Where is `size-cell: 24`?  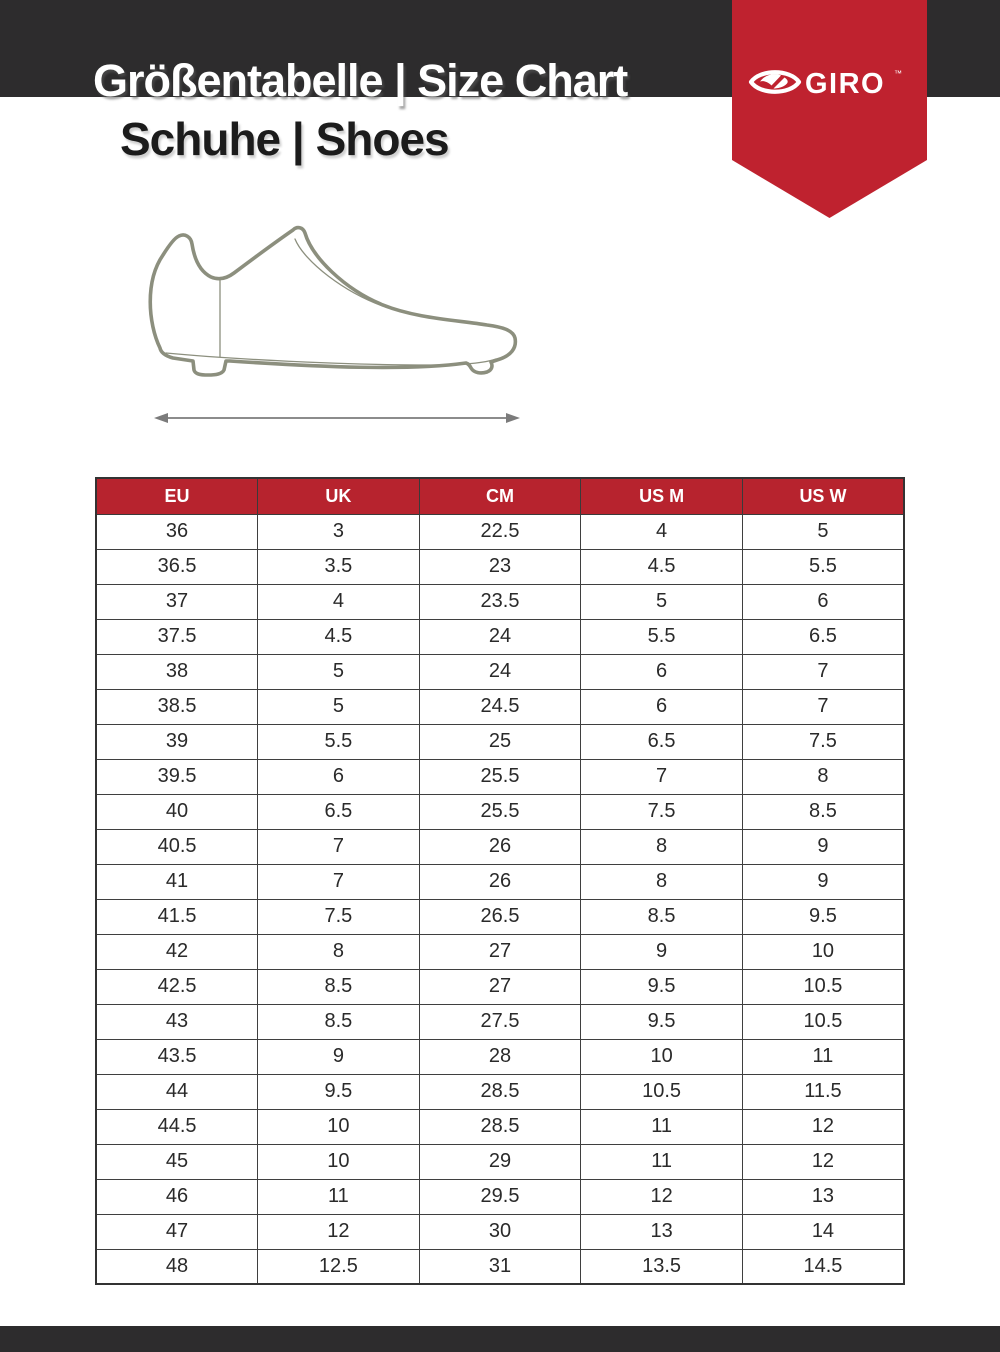
size-cell: 24 is located at coordinates (500, 636).